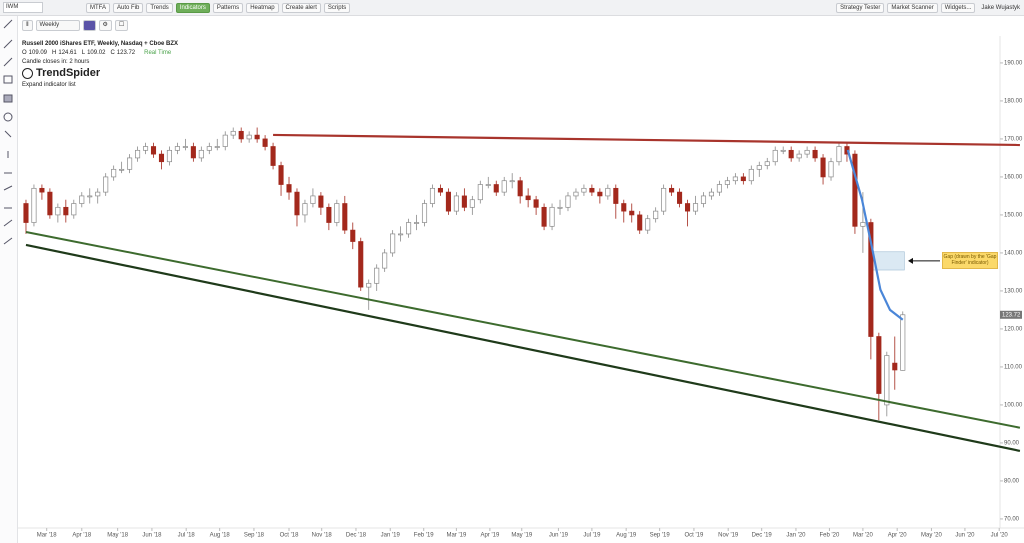 This screenshot has width=1024, height=543. What do you see at coordinates (23, 7) in the screenshot?
I see `symbol-input: IWM` at bounding box center [23, 7].